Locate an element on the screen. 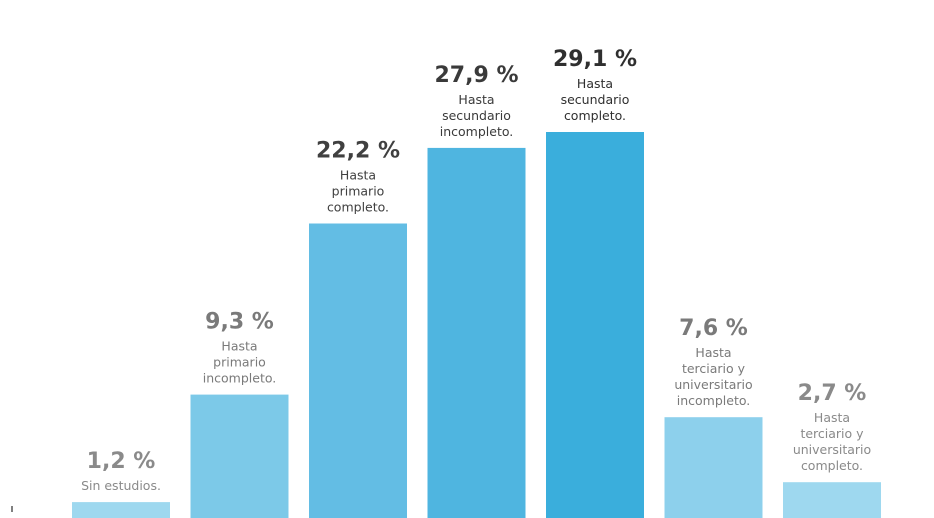  bar-2-value-label: 9,3 % is located at coordinates (239, 322).